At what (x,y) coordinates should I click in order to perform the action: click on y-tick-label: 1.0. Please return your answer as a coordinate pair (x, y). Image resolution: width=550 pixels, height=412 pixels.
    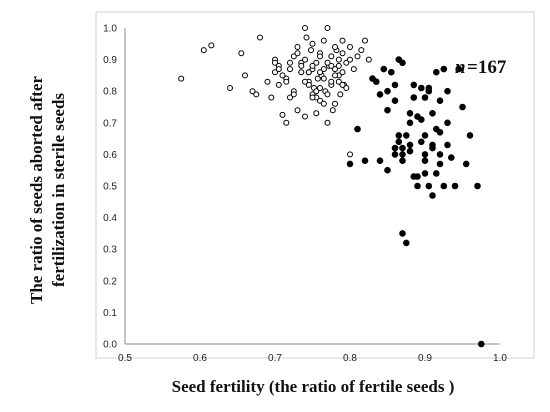
    Looking at the image, I should click on (110, 29).